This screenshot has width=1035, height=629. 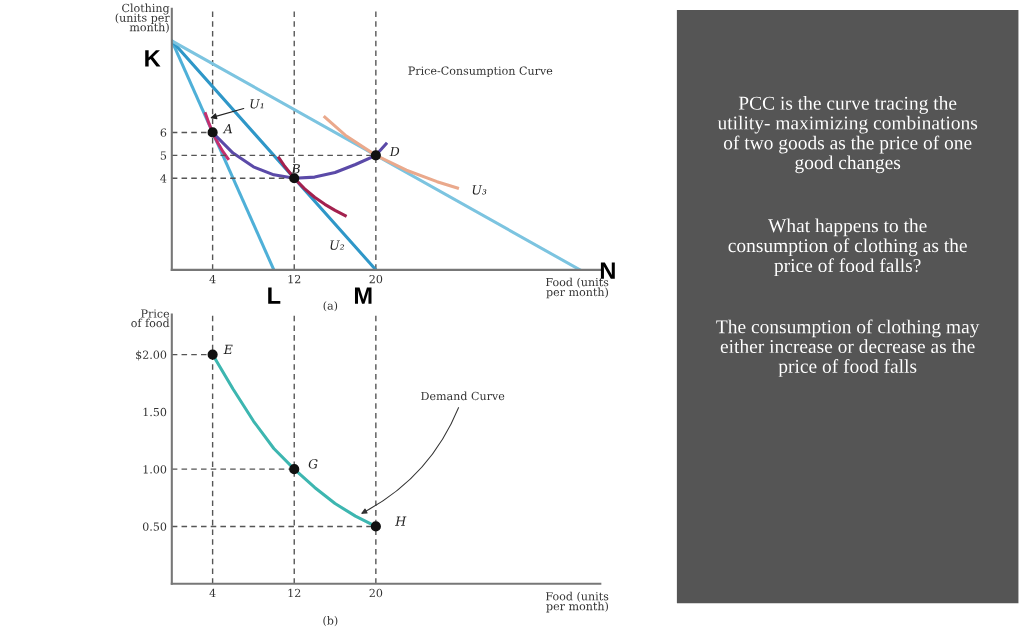 What do you see at coordinates (150, 318) in the screenshot?
I see `y-axis-title: Price of food` at bounding box center [150, 318].